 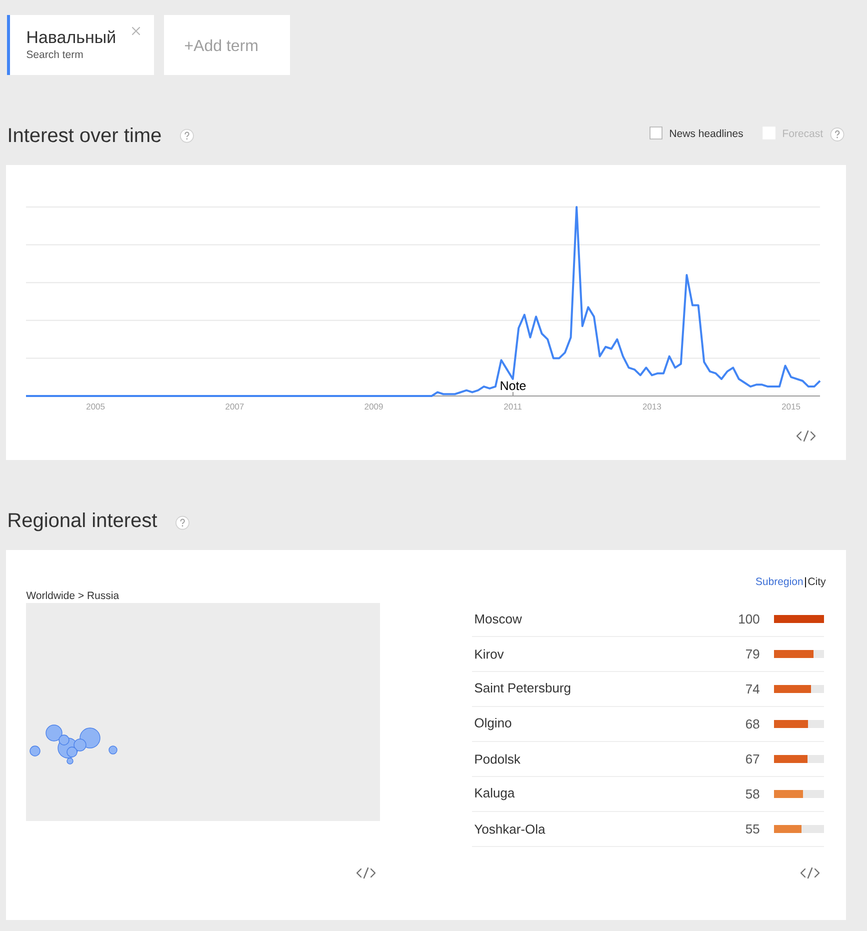 I want to click on x-tick-label: 2007, so click(x=235, y=407).